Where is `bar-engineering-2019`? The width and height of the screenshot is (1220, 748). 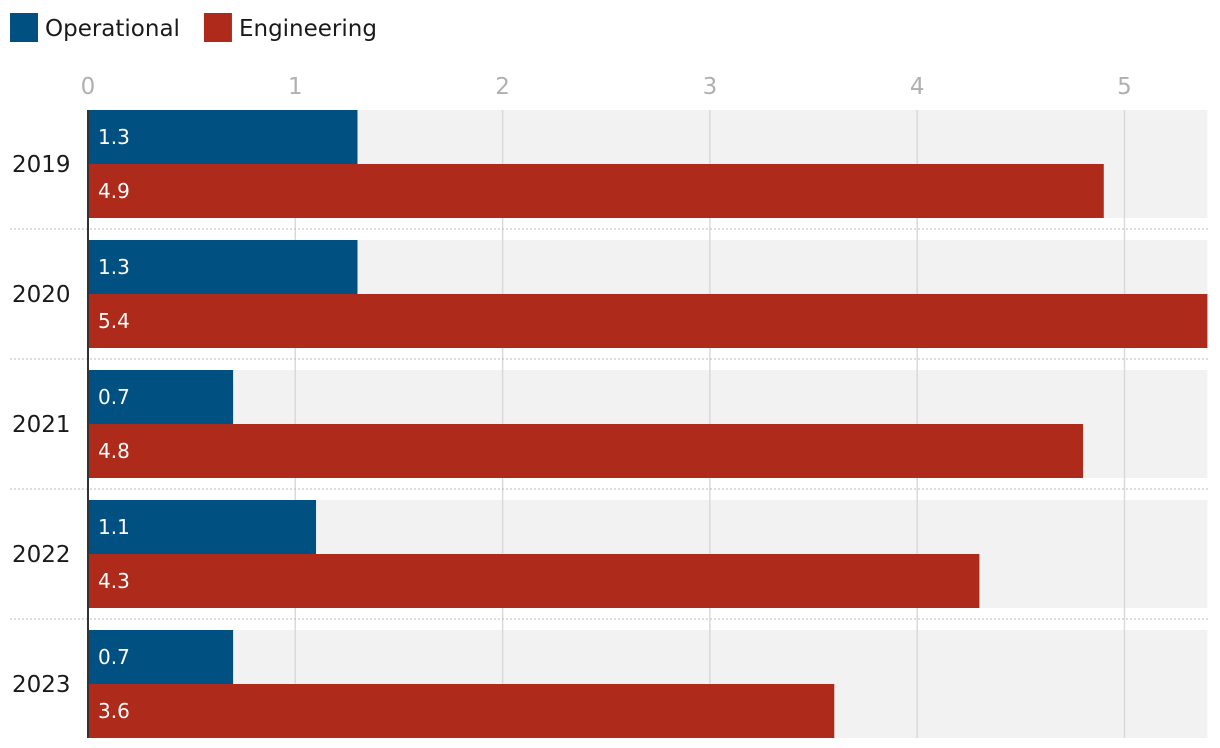
bar-engineering-2019 is located at coordinates (596, 191).